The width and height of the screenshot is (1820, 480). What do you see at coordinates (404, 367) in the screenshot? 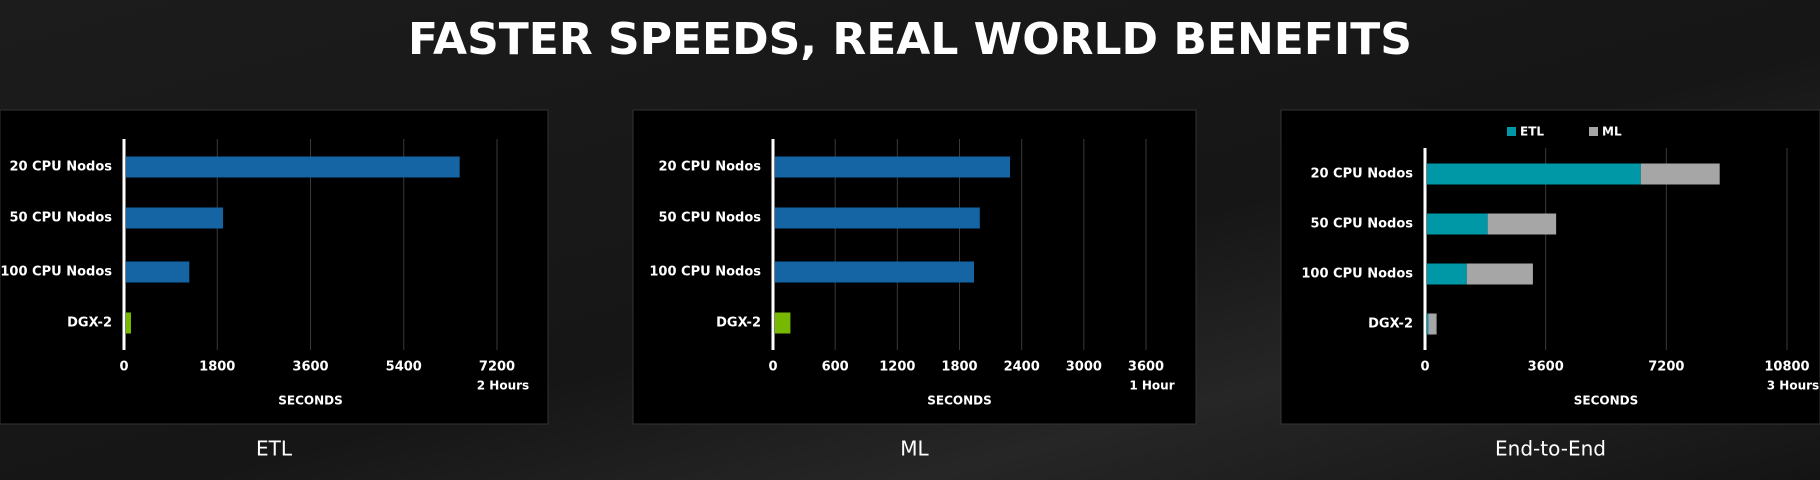
I see `x-tick-label: 5400` at bounding box center [404, 367].